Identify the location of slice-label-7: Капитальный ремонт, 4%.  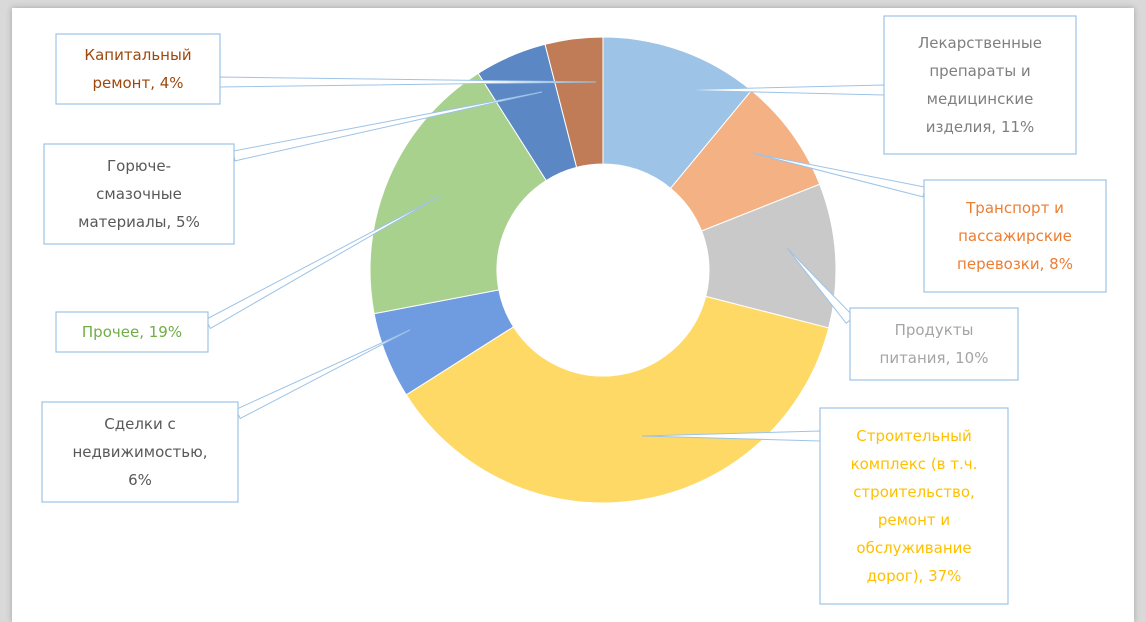
(137, 69).